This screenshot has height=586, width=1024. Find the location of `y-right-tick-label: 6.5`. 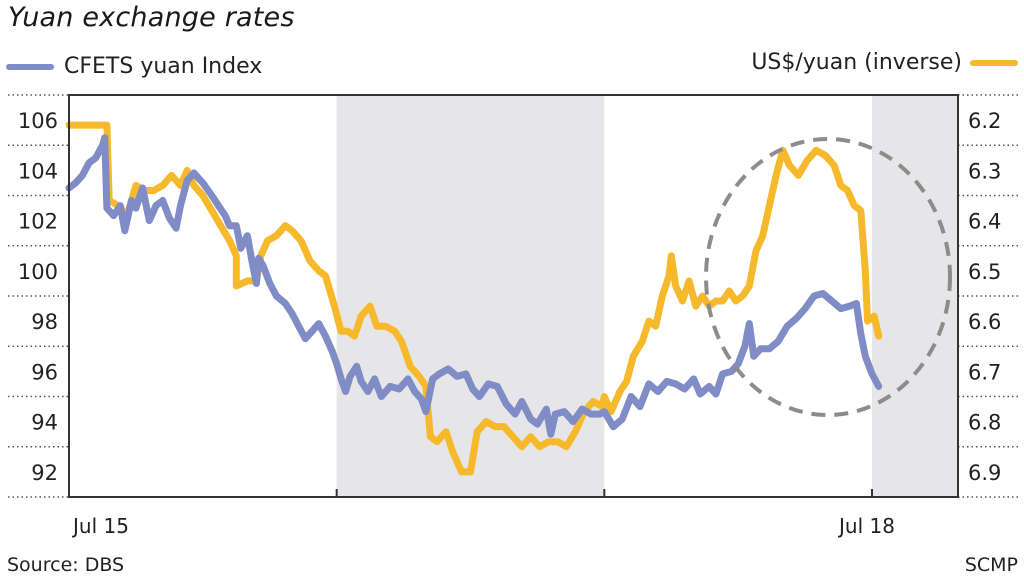

y-right-tick-label: 6.5 is located at coordinates (984, 272).